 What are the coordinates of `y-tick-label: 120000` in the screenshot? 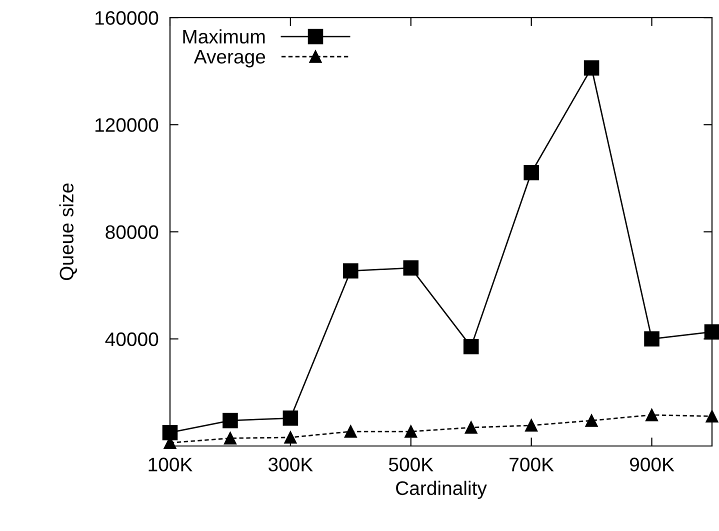 It's located at (126, 125).